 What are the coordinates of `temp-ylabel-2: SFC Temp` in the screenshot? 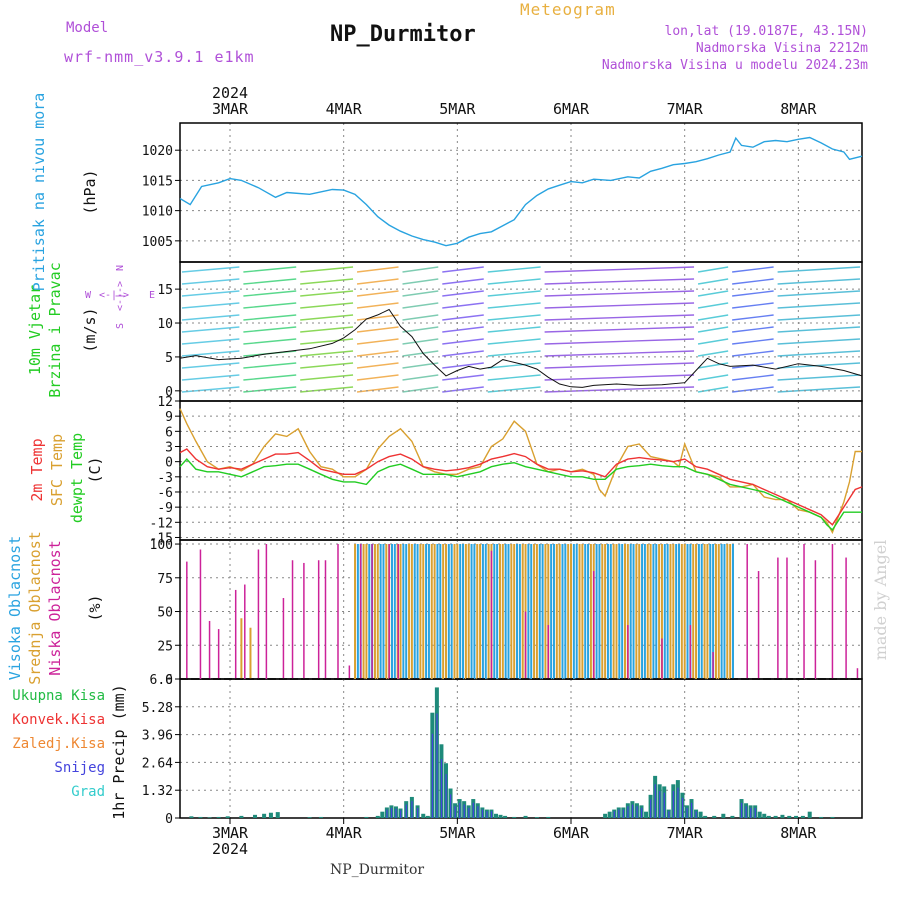 It's located at (57, 470).